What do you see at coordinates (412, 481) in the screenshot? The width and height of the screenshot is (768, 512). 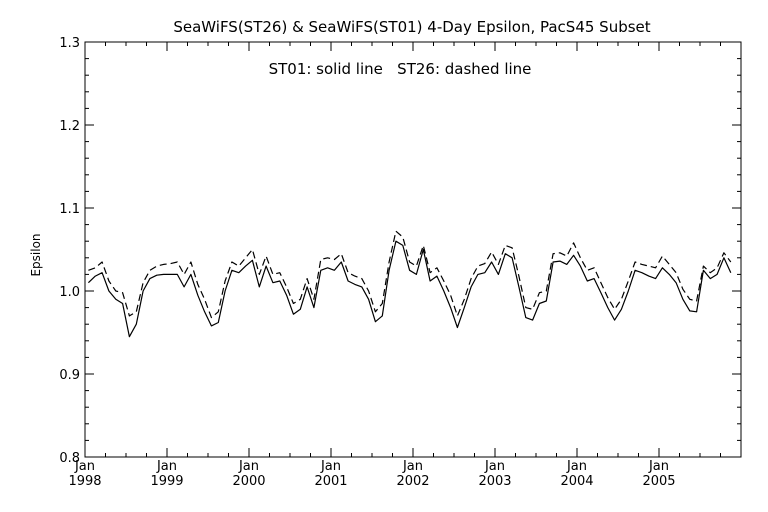 I see `x-tick-year-label: 2002` at bounding box center [412, 481].